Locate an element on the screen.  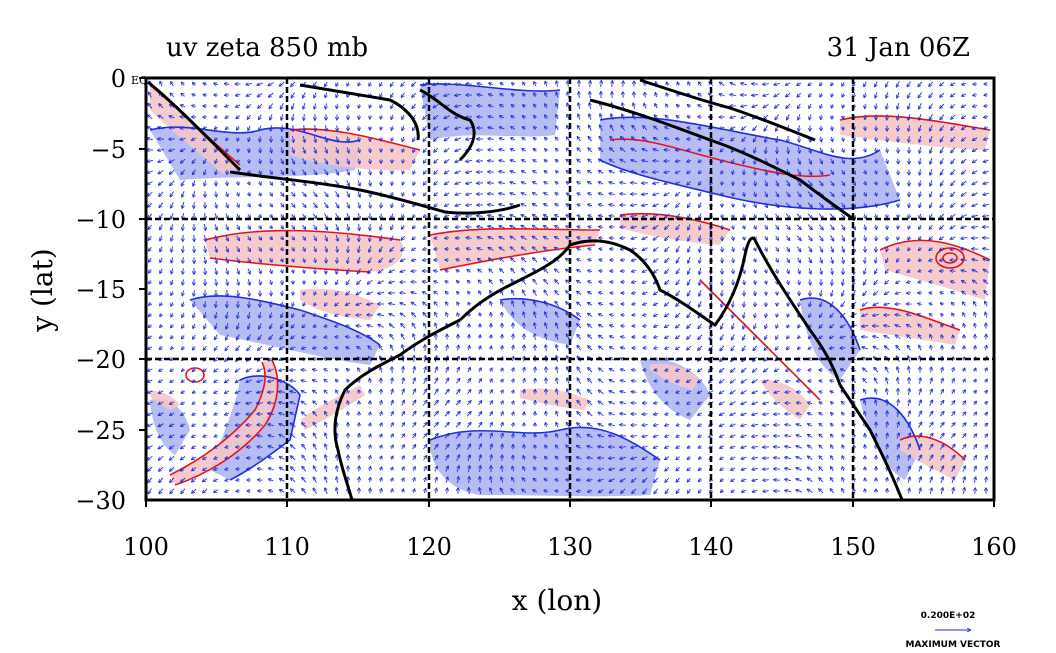
vector-scale-label: MAXIMUM VECTOR is located at coordinates (952, 645).